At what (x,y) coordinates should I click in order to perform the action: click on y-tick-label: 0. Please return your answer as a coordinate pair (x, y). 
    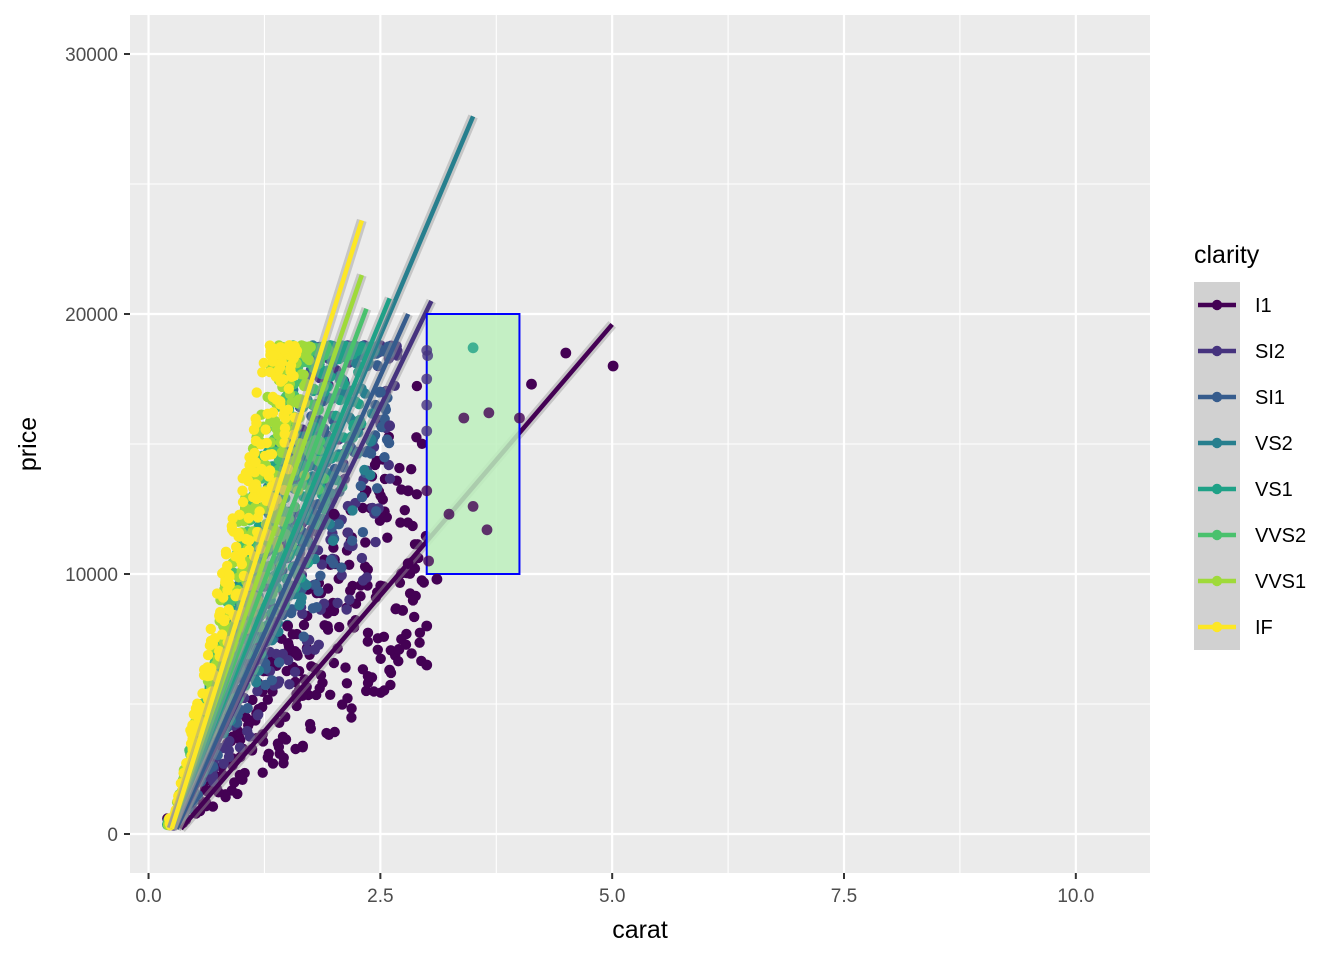
    Looking at the image, I should click on (112, 835).